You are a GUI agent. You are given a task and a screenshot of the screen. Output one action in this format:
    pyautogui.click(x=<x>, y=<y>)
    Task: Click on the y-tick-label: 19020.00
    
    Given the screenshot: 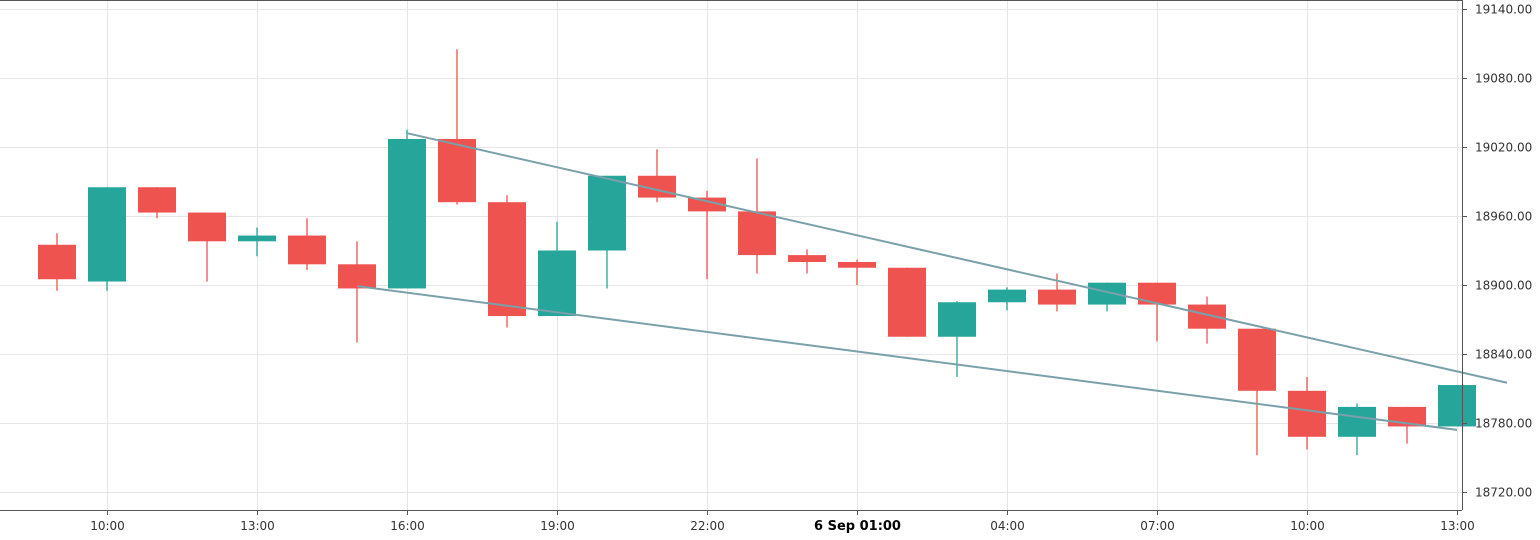 What is the action you would take?
    pyautogui.click(x=1503, y=148)
    